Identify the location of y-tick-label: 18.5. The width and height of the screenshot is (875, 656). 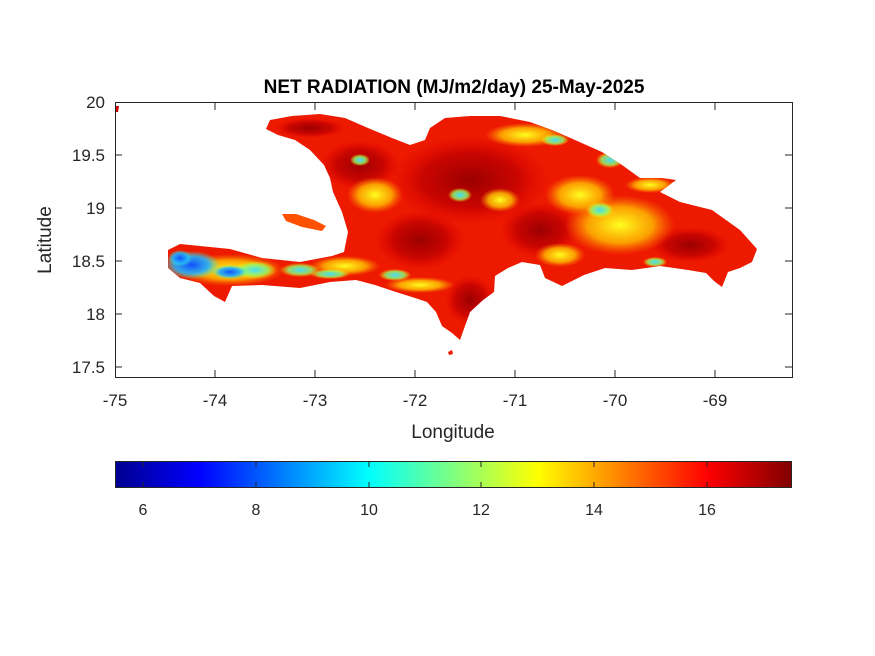
(88, 261).